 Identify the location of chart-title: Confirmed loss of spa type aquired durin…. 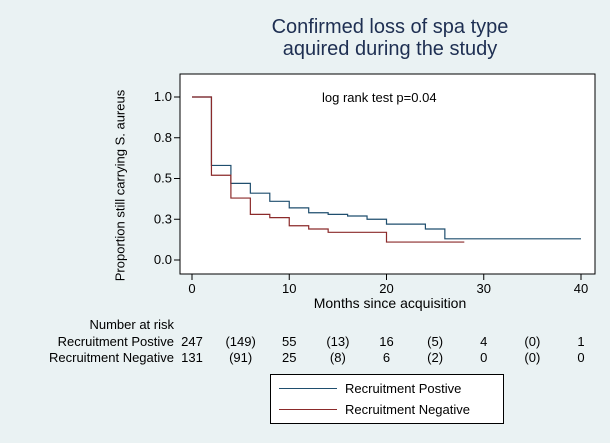
(390, 38).